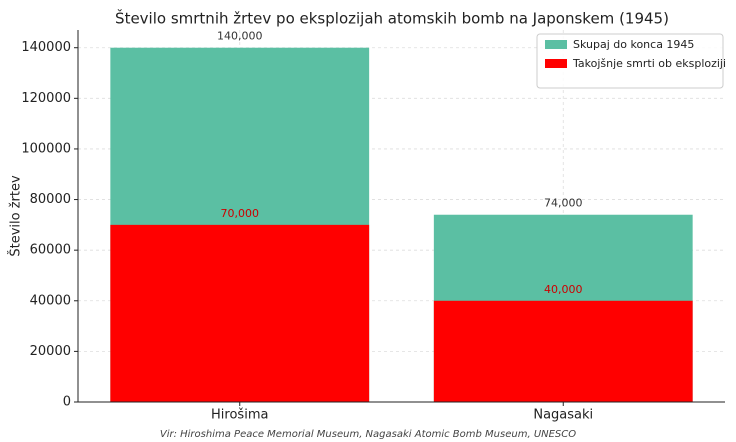  What do you see at coordinates (46, 47) in the screenshot?
I see `y-tick-label: 140000` at bounding box center [46, 47].